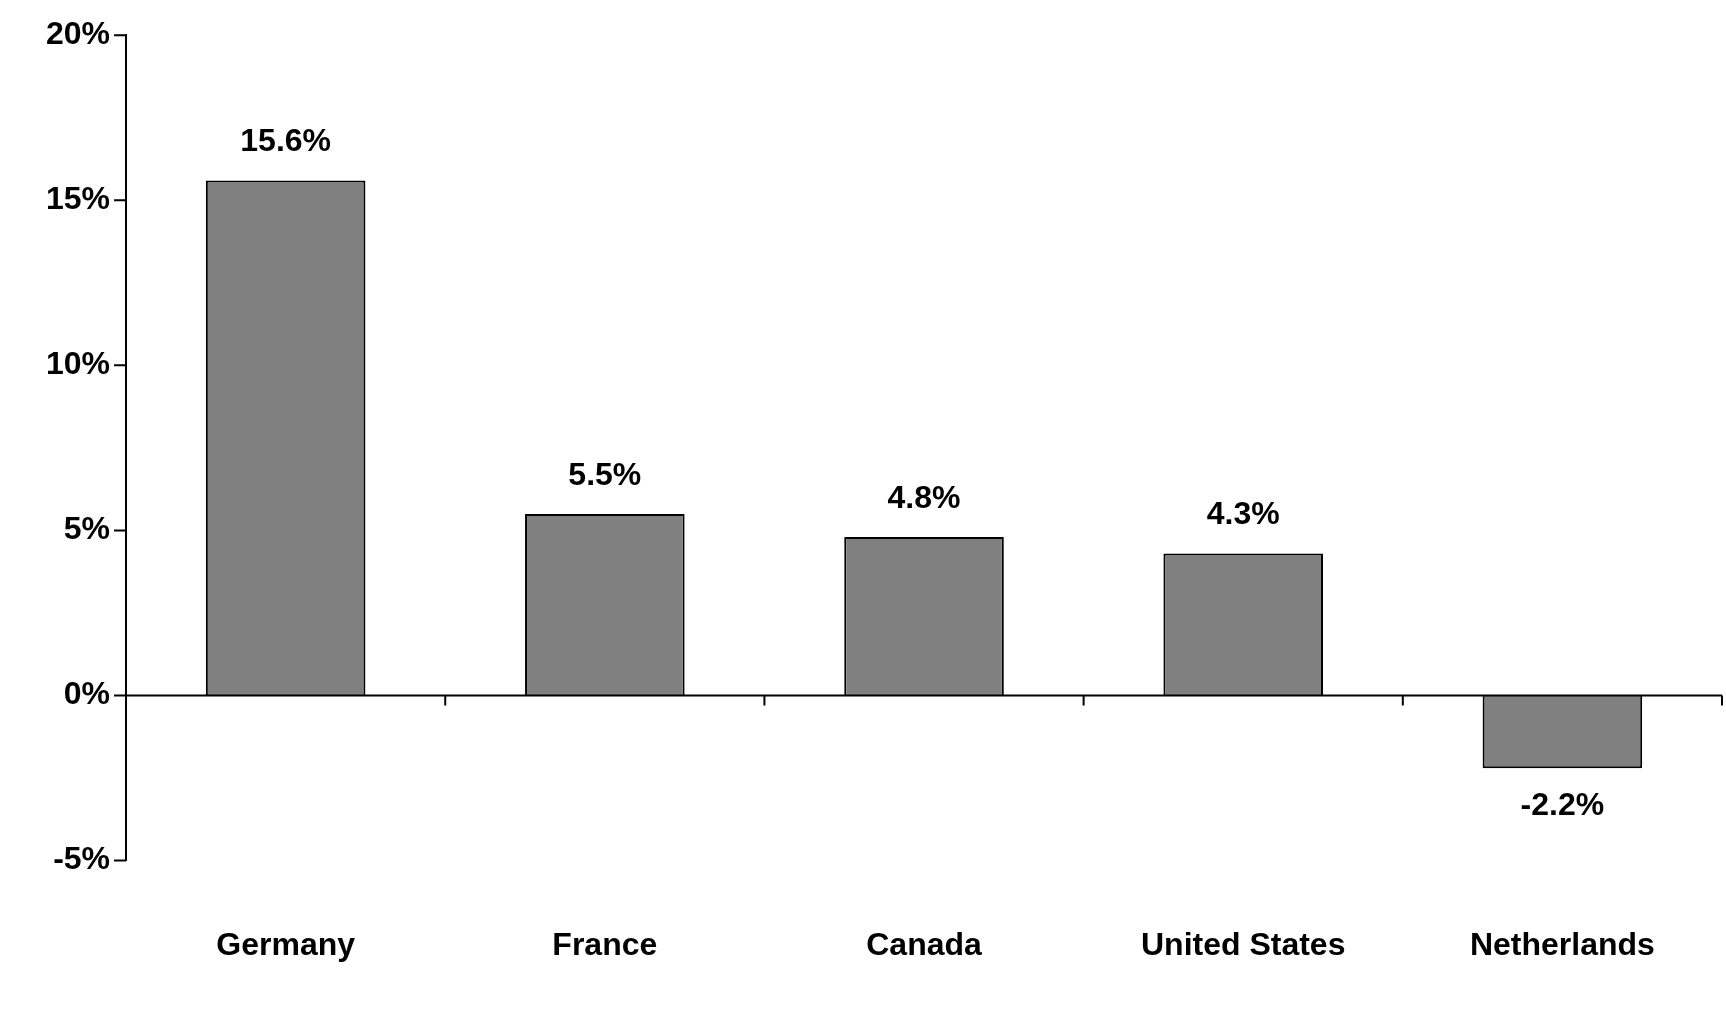 This screenshot has width=1726, height=1023. I want to click on data-label: 15.6%, so click(286, 140).